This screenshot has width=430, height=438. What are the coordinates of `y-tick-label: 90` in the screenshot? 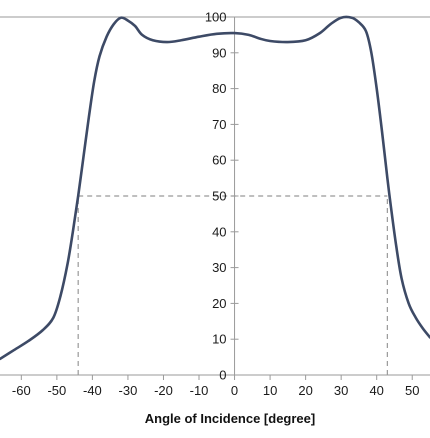 It's located at (219, 52).